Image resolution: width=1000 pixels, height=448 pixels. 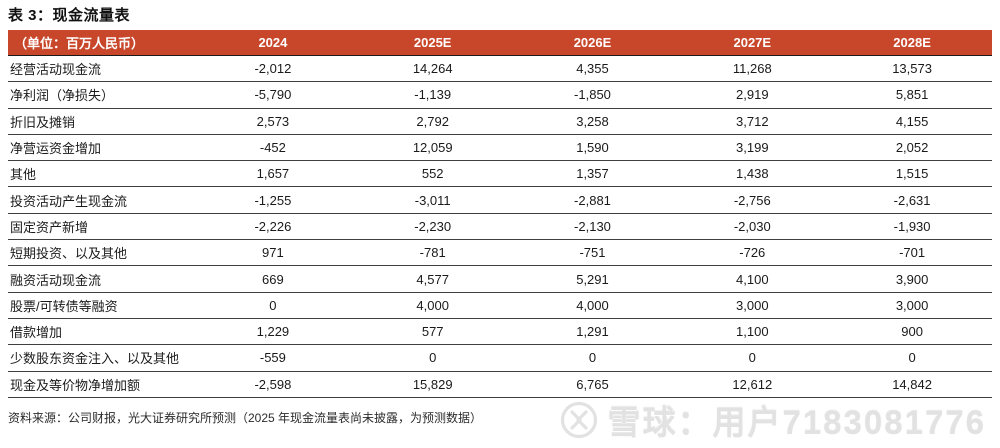 What do you see at coordinates (432, 121) in the screenshot?
I see `cell-value: 2,792` at bounding box center [432, 121].